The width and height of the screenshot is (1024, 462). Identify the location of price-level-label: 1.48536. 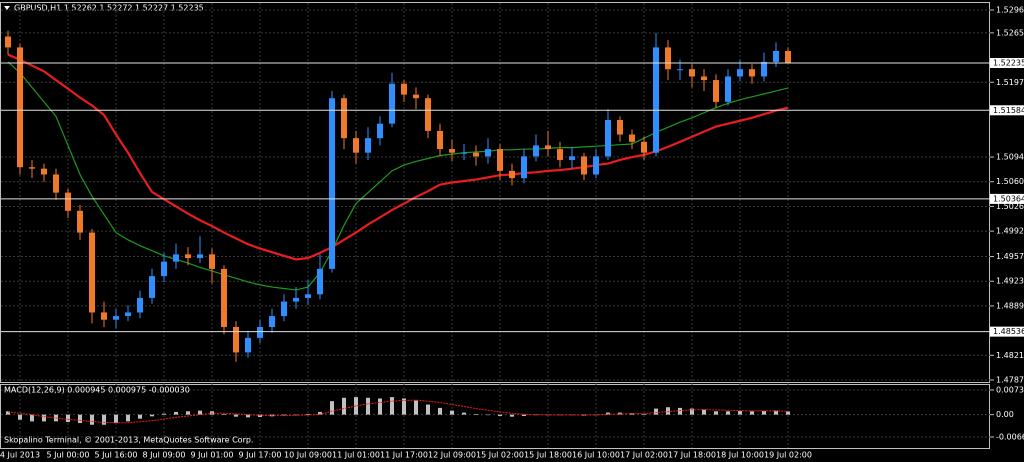
(1008, 331).